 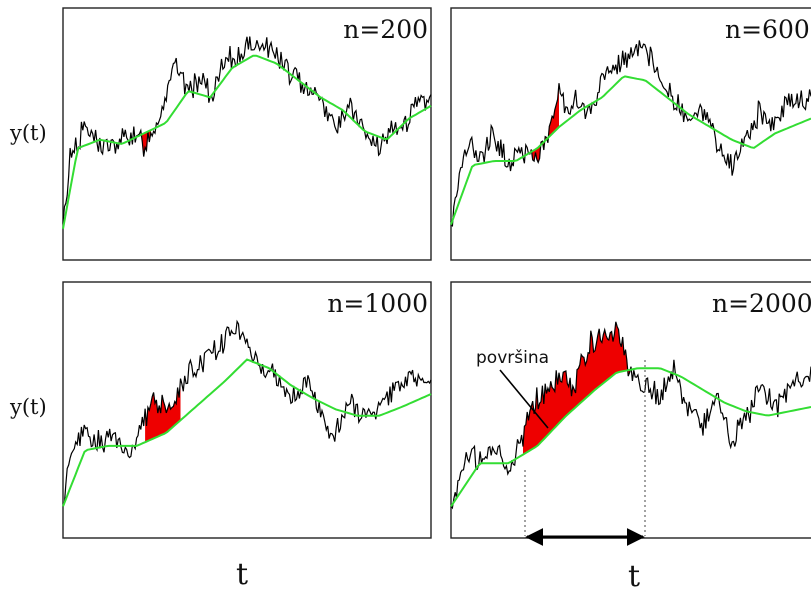 I want to click on panel-label-n600: n=600, so click(x=767, y=29).